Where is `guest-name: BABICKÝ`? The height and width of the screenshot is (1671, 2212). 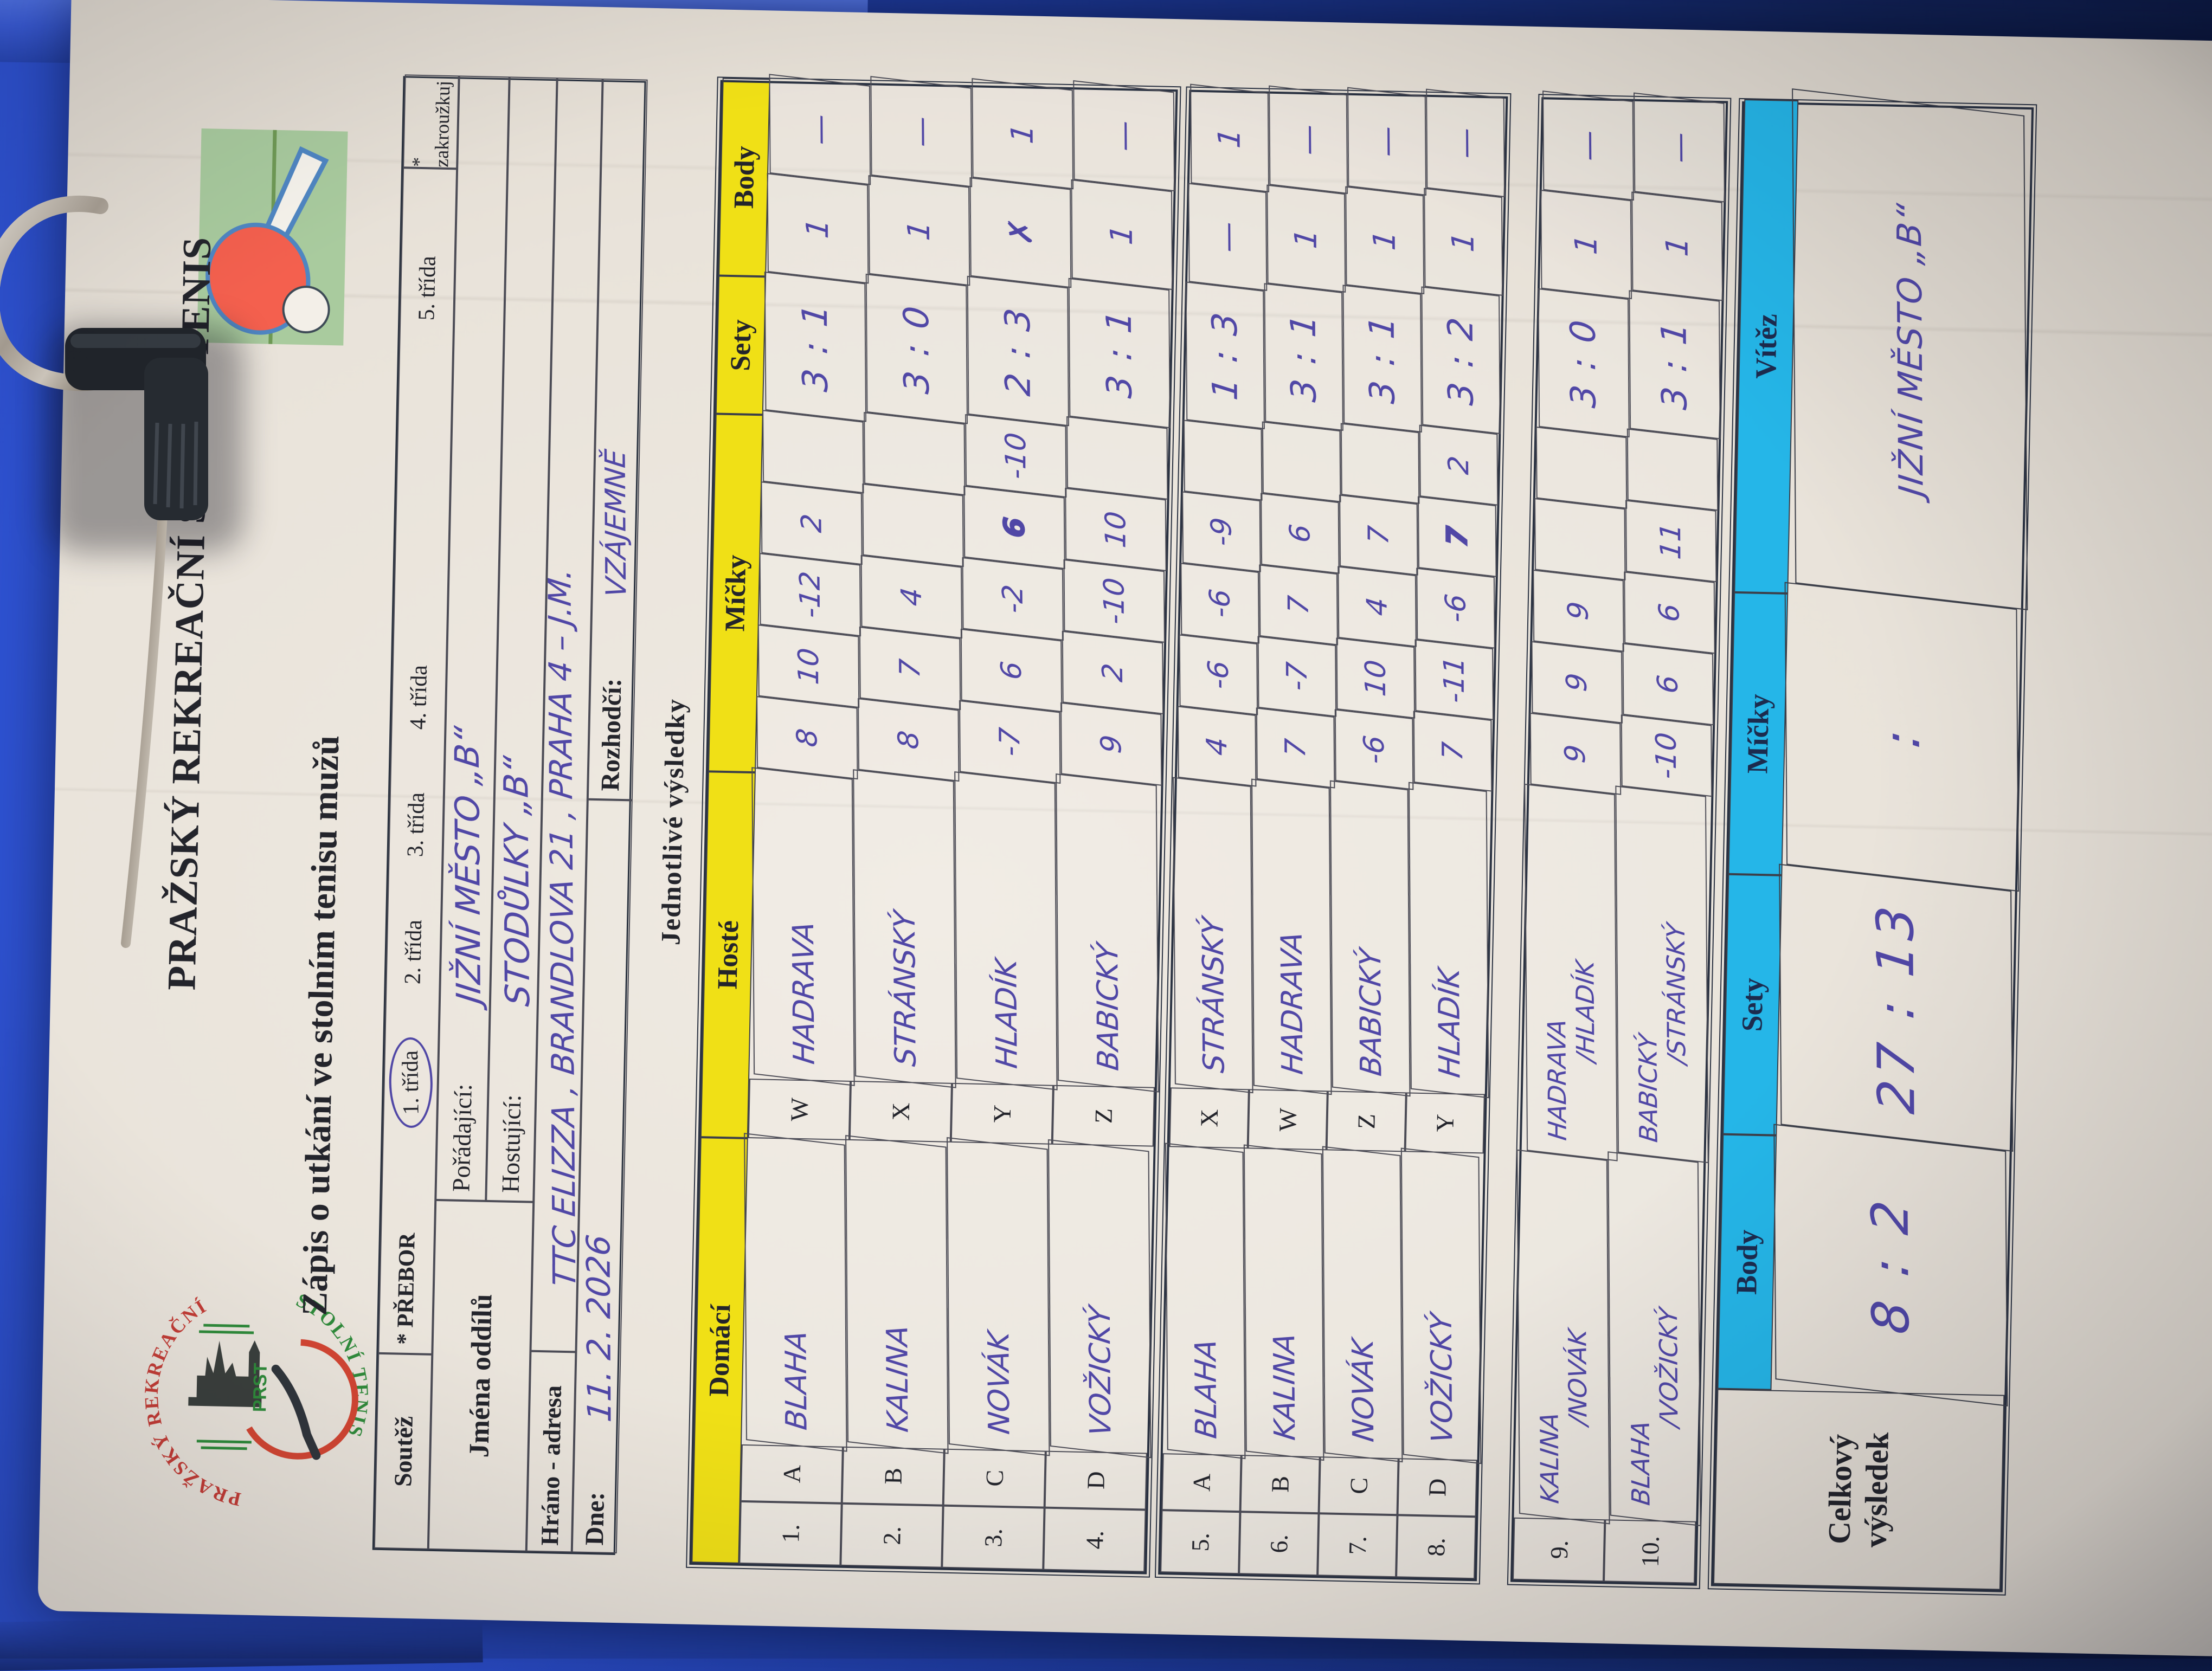
guest-name: BABICKÝ is located at coordinates (1370, 939).